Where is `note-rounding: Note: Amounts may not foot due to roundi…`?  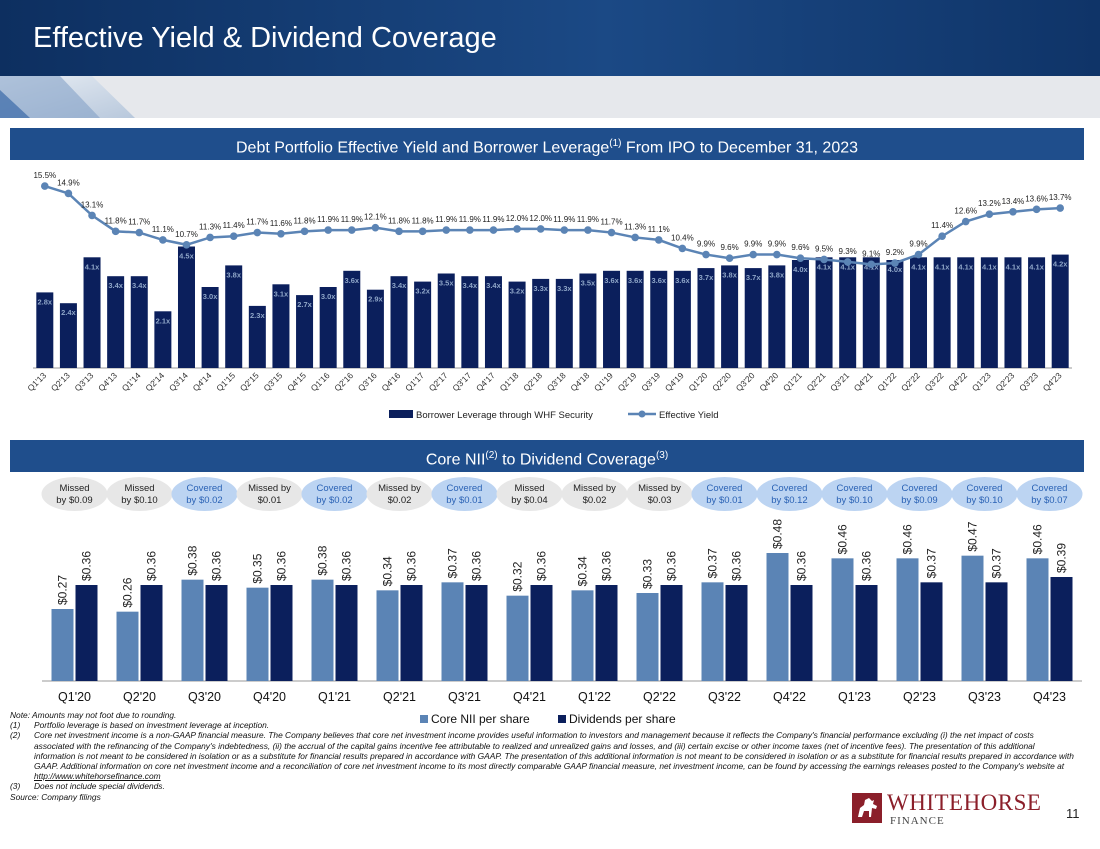
note-rounding: Note: Amounts may not foot due to roundi… is located at coordinates (93, 715).